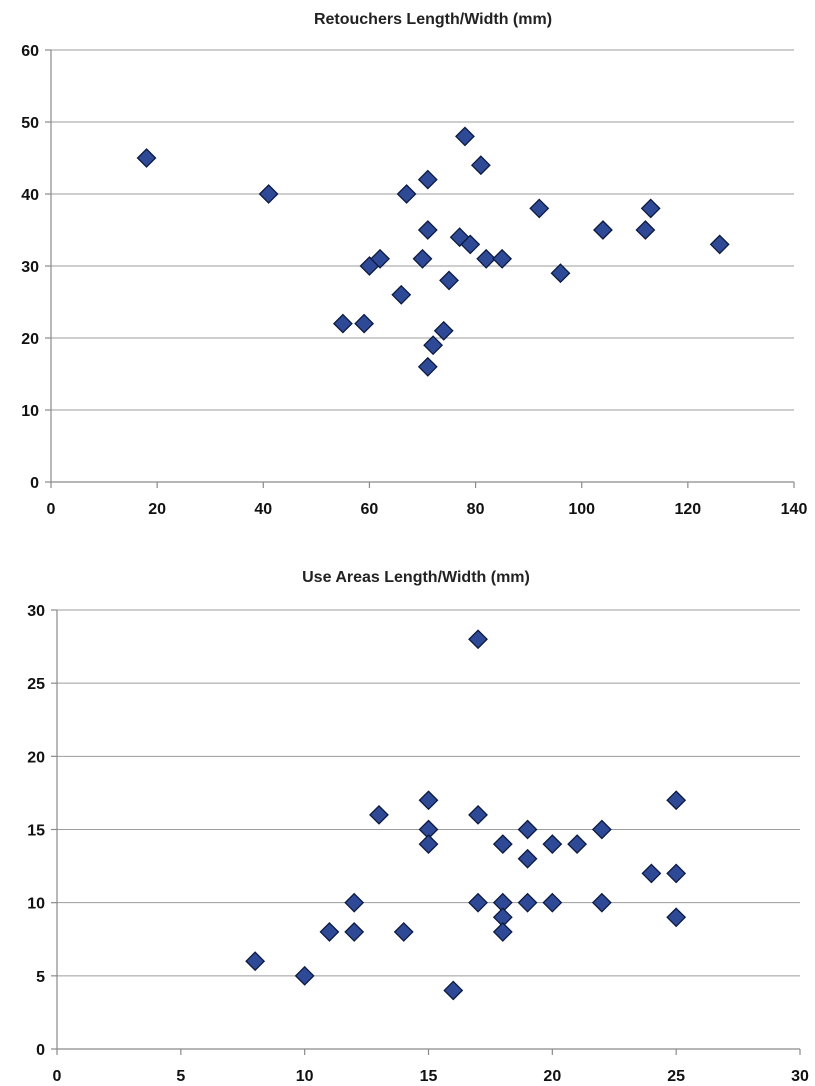 This screenshot has height=1086, width=815. What do you see at coordinates (370, 509) in the screenshot?
I see `x-tick-label: 60` at bounding box center [370, 509].